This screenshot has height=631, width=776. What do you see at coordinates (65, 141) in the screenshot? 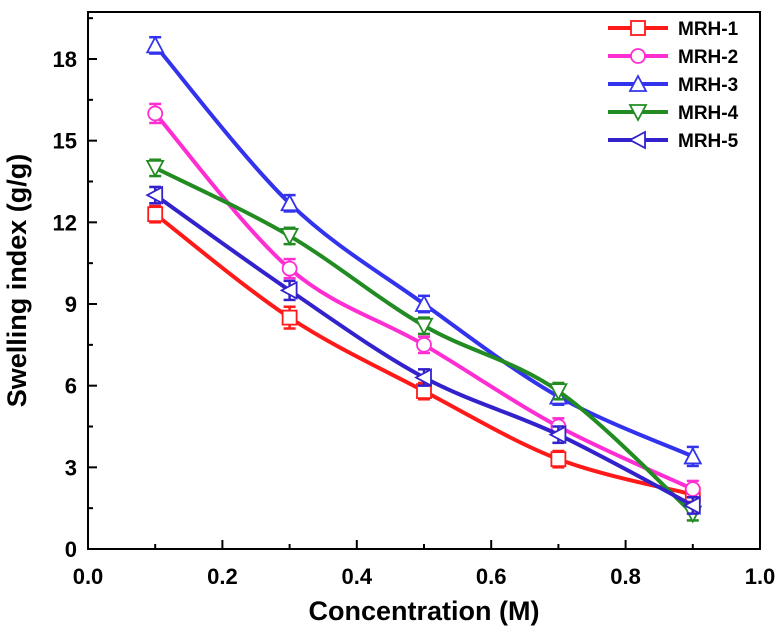
I see `y-tick-label: 15` at bounding box center [65, 141].